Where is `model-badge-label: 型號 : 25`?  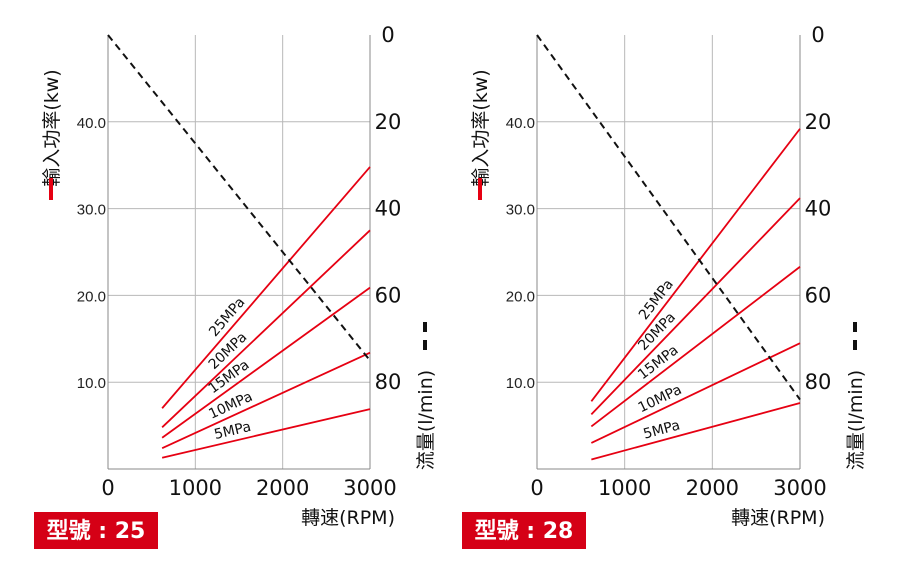 model-badge-label: 型號 : 25 is located at coordinates (96, 531).